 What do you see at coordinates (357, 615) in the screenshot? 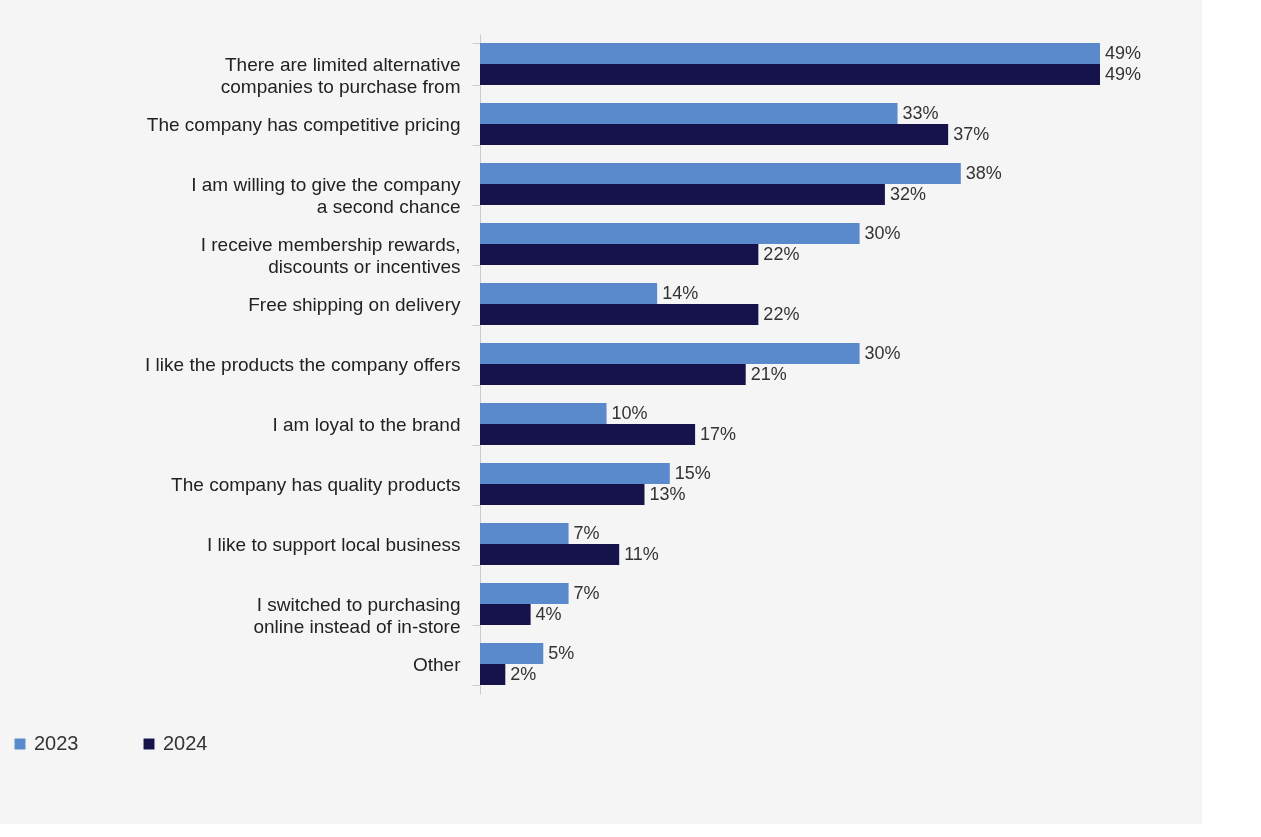
I see `y-tick-label: I switched to purchasing online instead of in-store` at bounding box center [357, 615].